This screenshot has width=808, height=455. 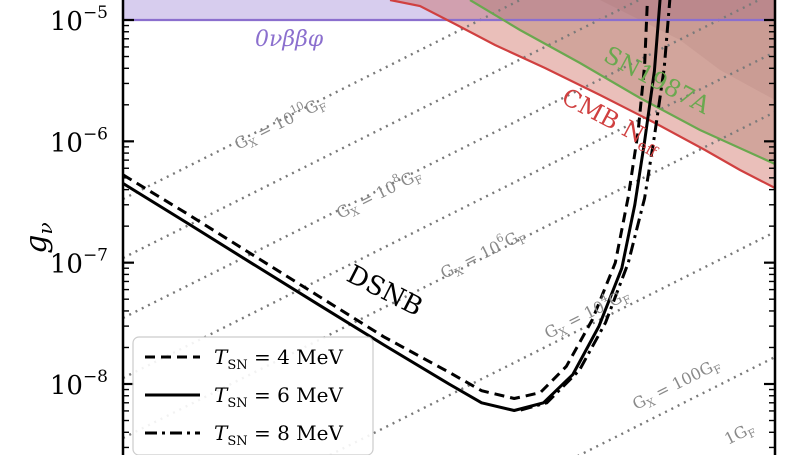 I want to click on zeronu-region, so click(x=449, y=10).